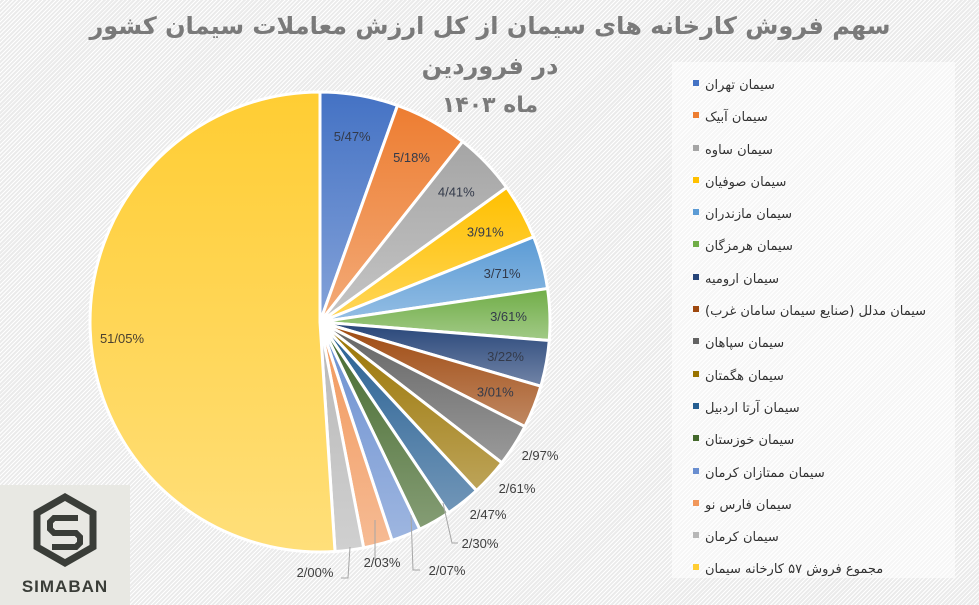 The width and height of the screenshot is (979, 605). Describe the element at coordinates (399, 540) in the screenshot. I see `pie-leader-lines` at that location.